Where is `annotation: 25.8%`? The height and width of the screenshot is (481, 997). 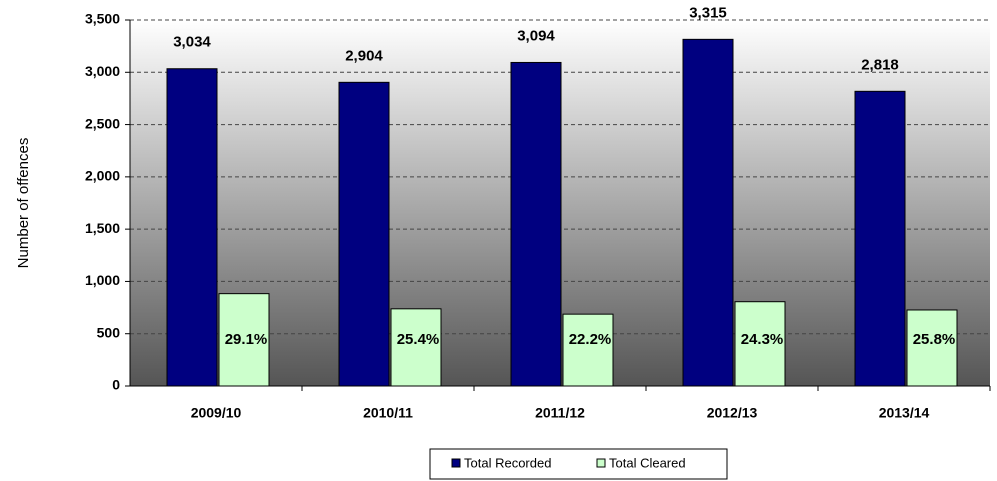
annotation: 25.8% is located at coordinates (934, 339).